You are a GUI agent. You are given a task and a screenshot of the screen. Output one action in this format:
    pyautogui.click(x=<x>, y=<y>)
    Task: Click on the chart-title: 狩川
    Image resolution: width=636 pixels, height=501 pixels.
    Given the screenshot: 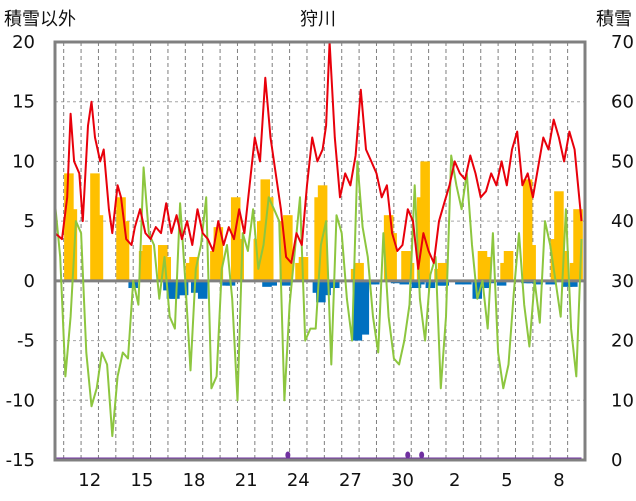 What is the action you would take?
    pyautogui.click(x=318, y=19)
    